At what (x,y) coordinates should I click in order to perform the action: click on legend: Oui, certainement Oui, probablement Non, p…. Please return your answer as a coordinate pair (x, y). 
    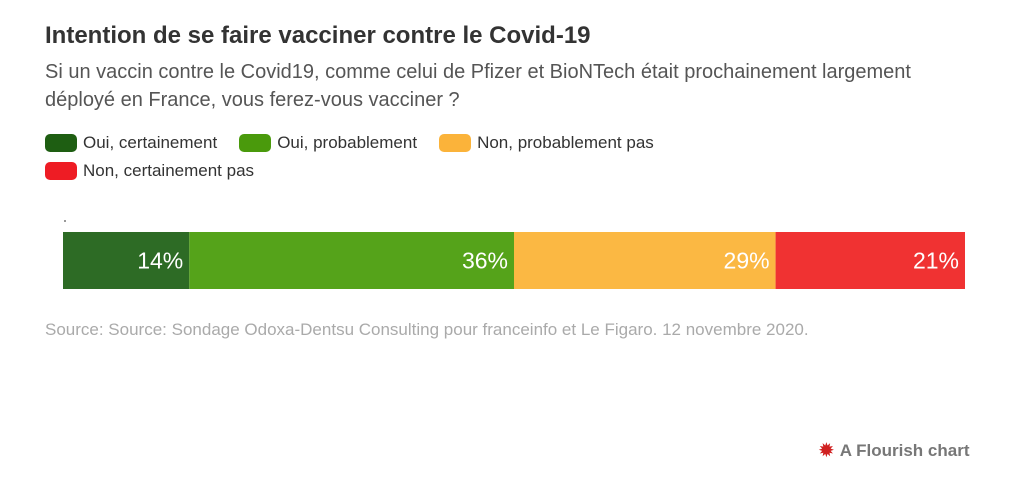
    Looking at the image, I should click on (425, 157).